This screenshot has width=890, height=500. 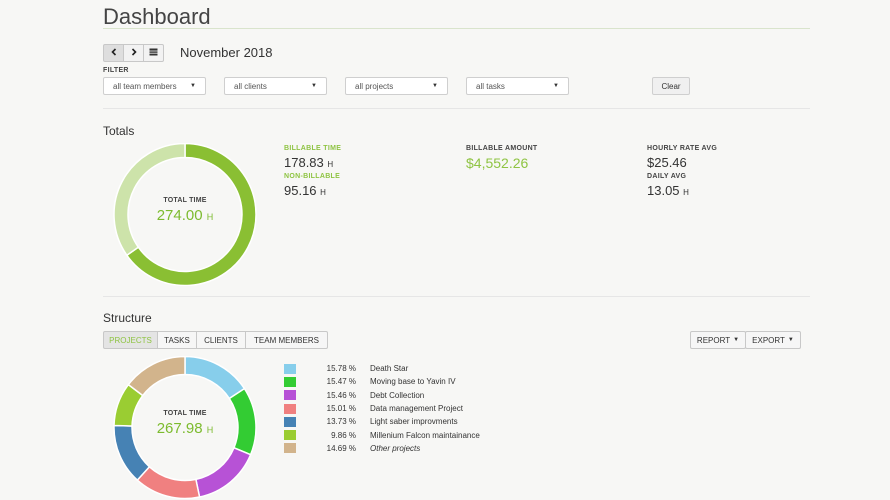 What do you see at coordinates (663, 190) in the screenshot?
I see `daily-avg-number: 13.05` at bounding box center [663, 190].